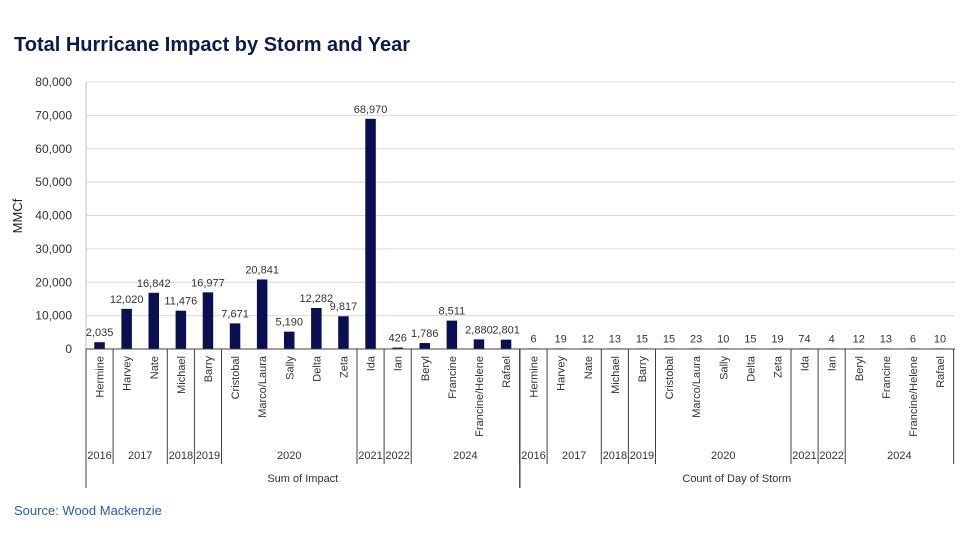 The width and height of the screenshot is (960, 540). What do you see at coordinates (154, 284) in the screenshot?
I see `data-label: 16,842` at bounding box center [154, 284].